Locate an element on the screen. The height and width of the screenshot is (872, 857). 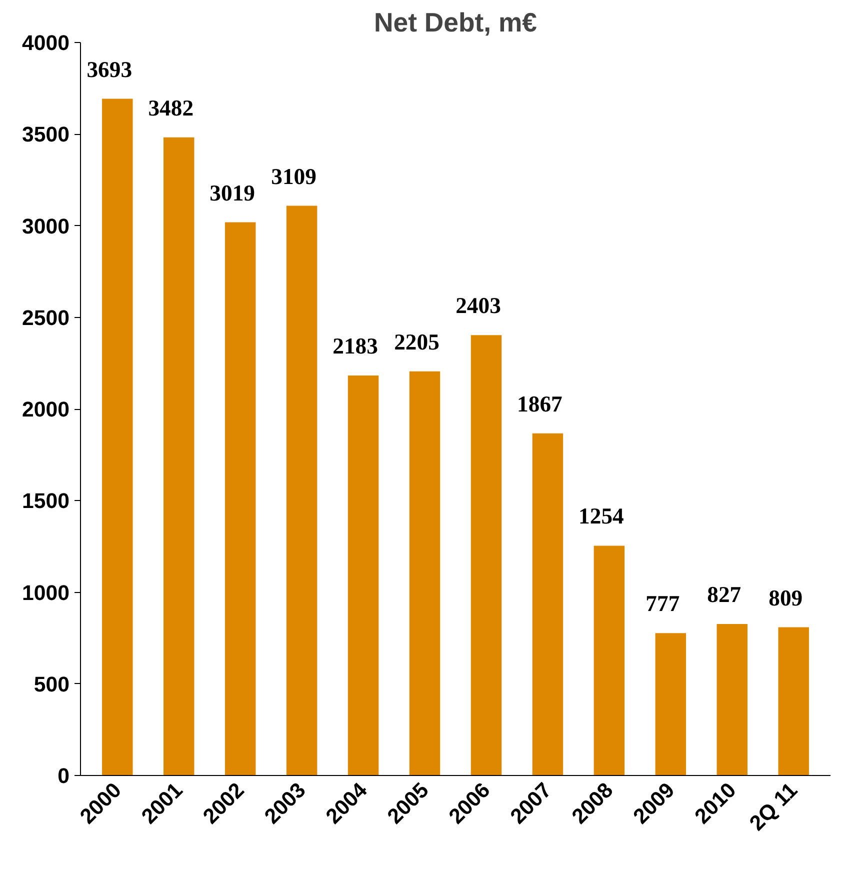
data-label: 827 is located at coordinates (724, 594).